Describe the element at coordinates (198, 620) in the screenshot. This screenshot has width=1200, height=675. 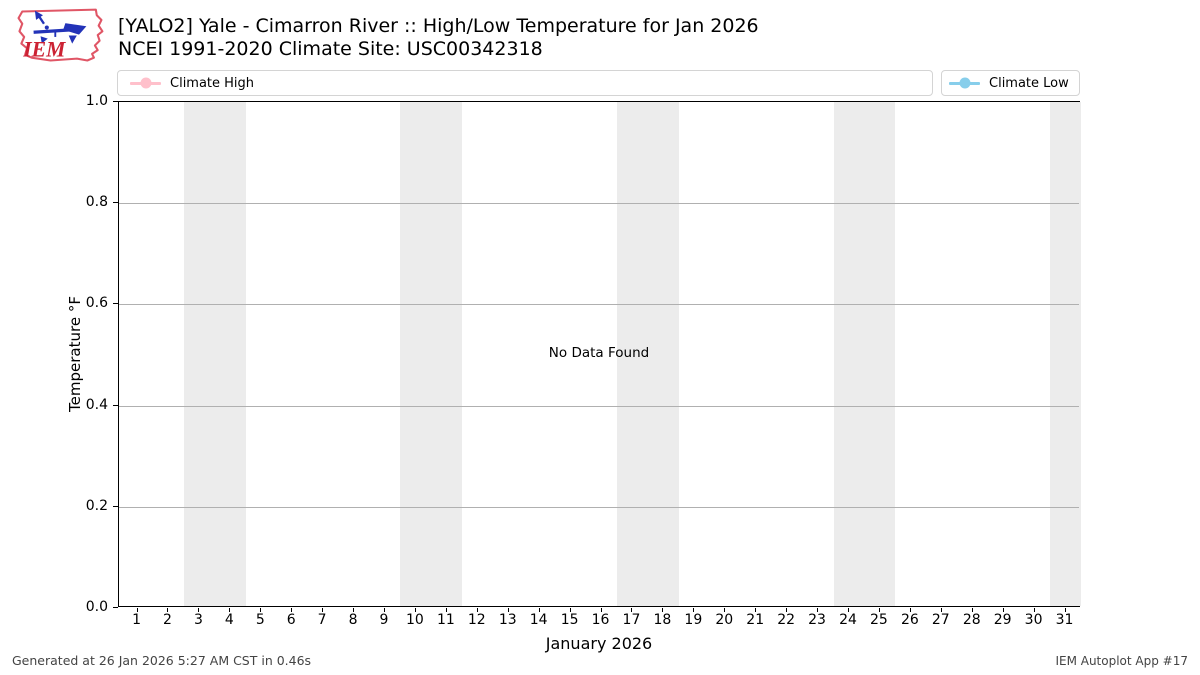
I see `x-tick-label: 3` at that location.